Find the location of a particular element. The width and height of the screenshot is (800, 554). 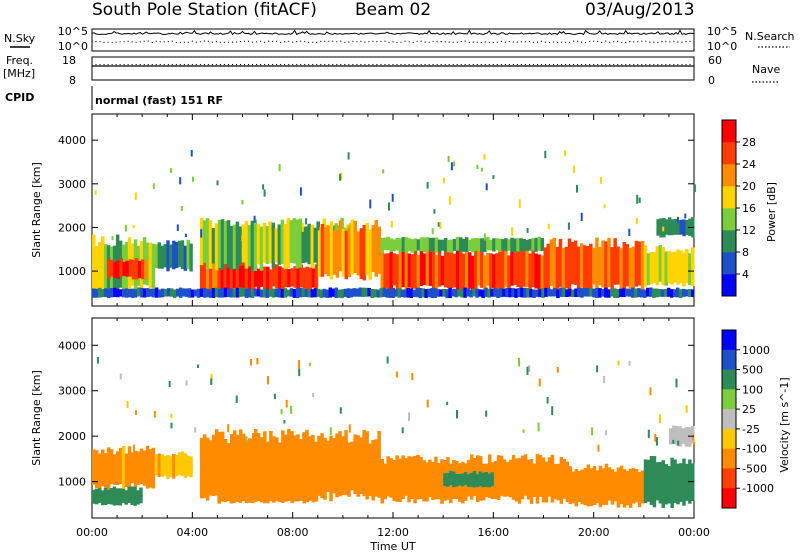

power-colorbar-label: Power [dB] is located at coordinates (771, 212).